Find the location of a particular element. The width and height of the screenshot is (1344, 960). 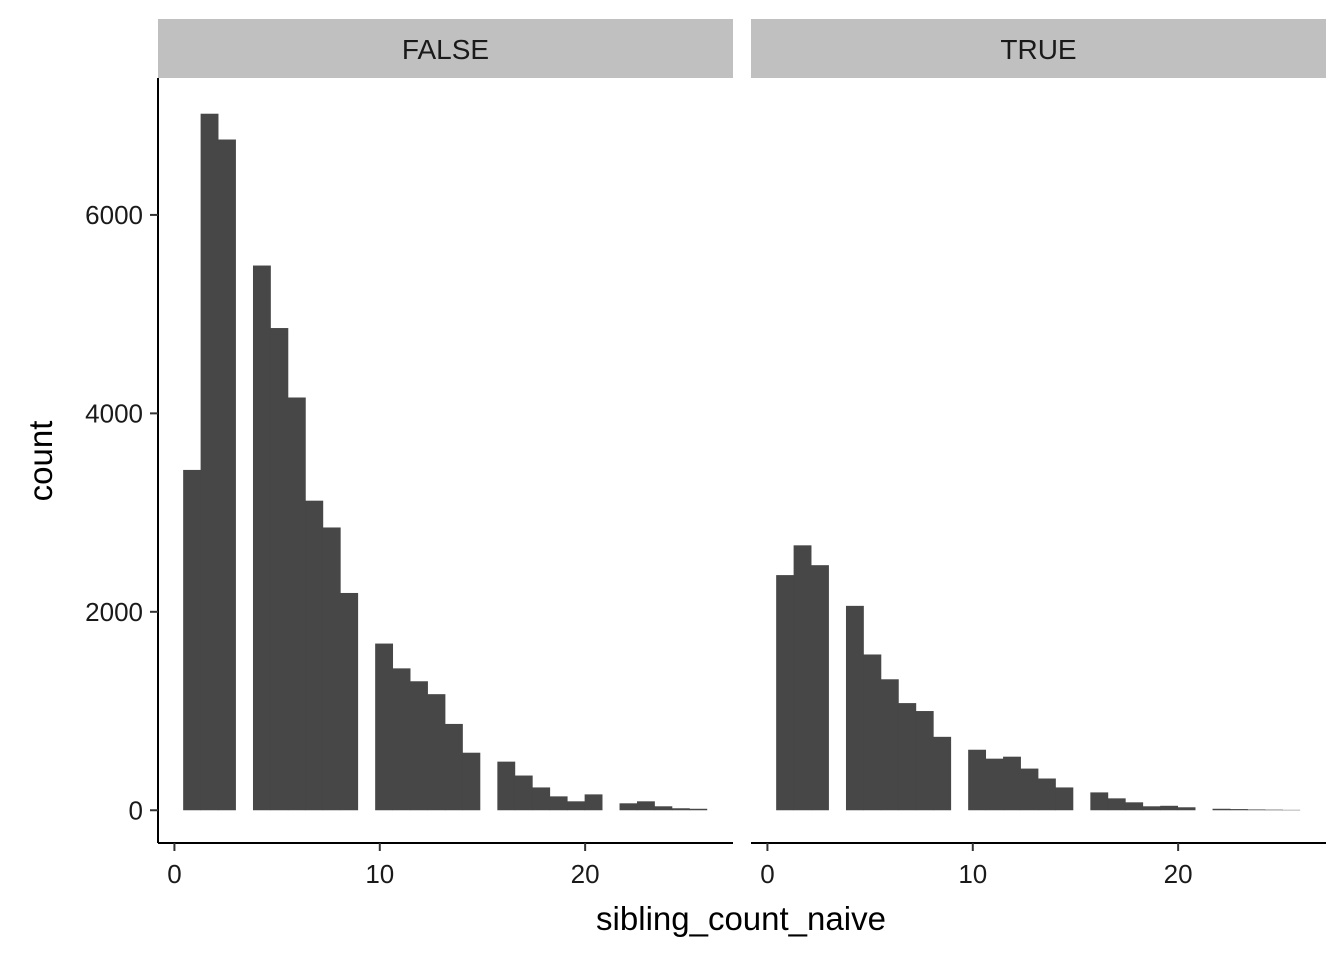

y-tick-label: 0 is located at coordinates (136, 810).